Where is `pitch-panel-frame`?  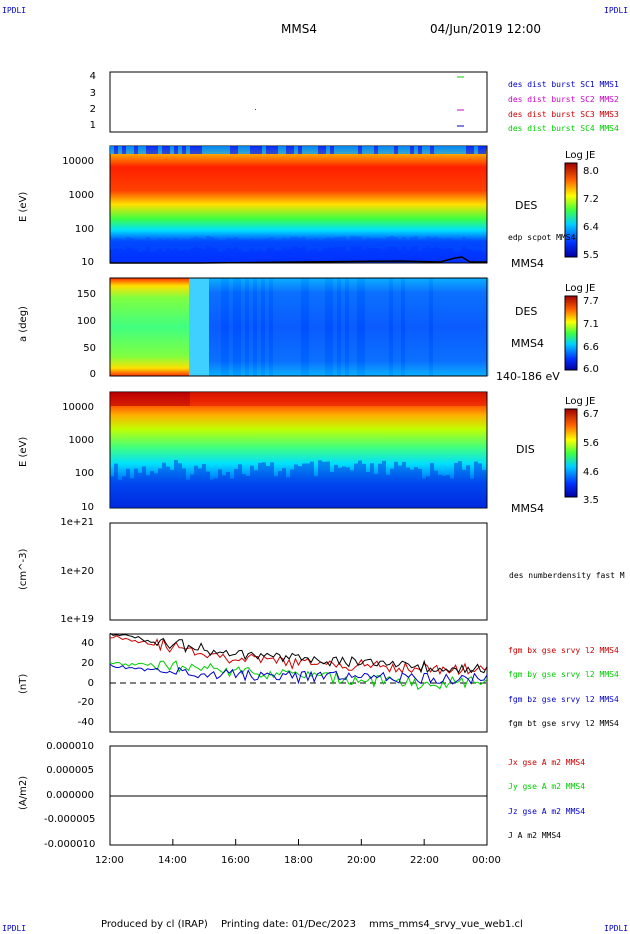
pitch-panel-frame is located at coordinates (298, 327).